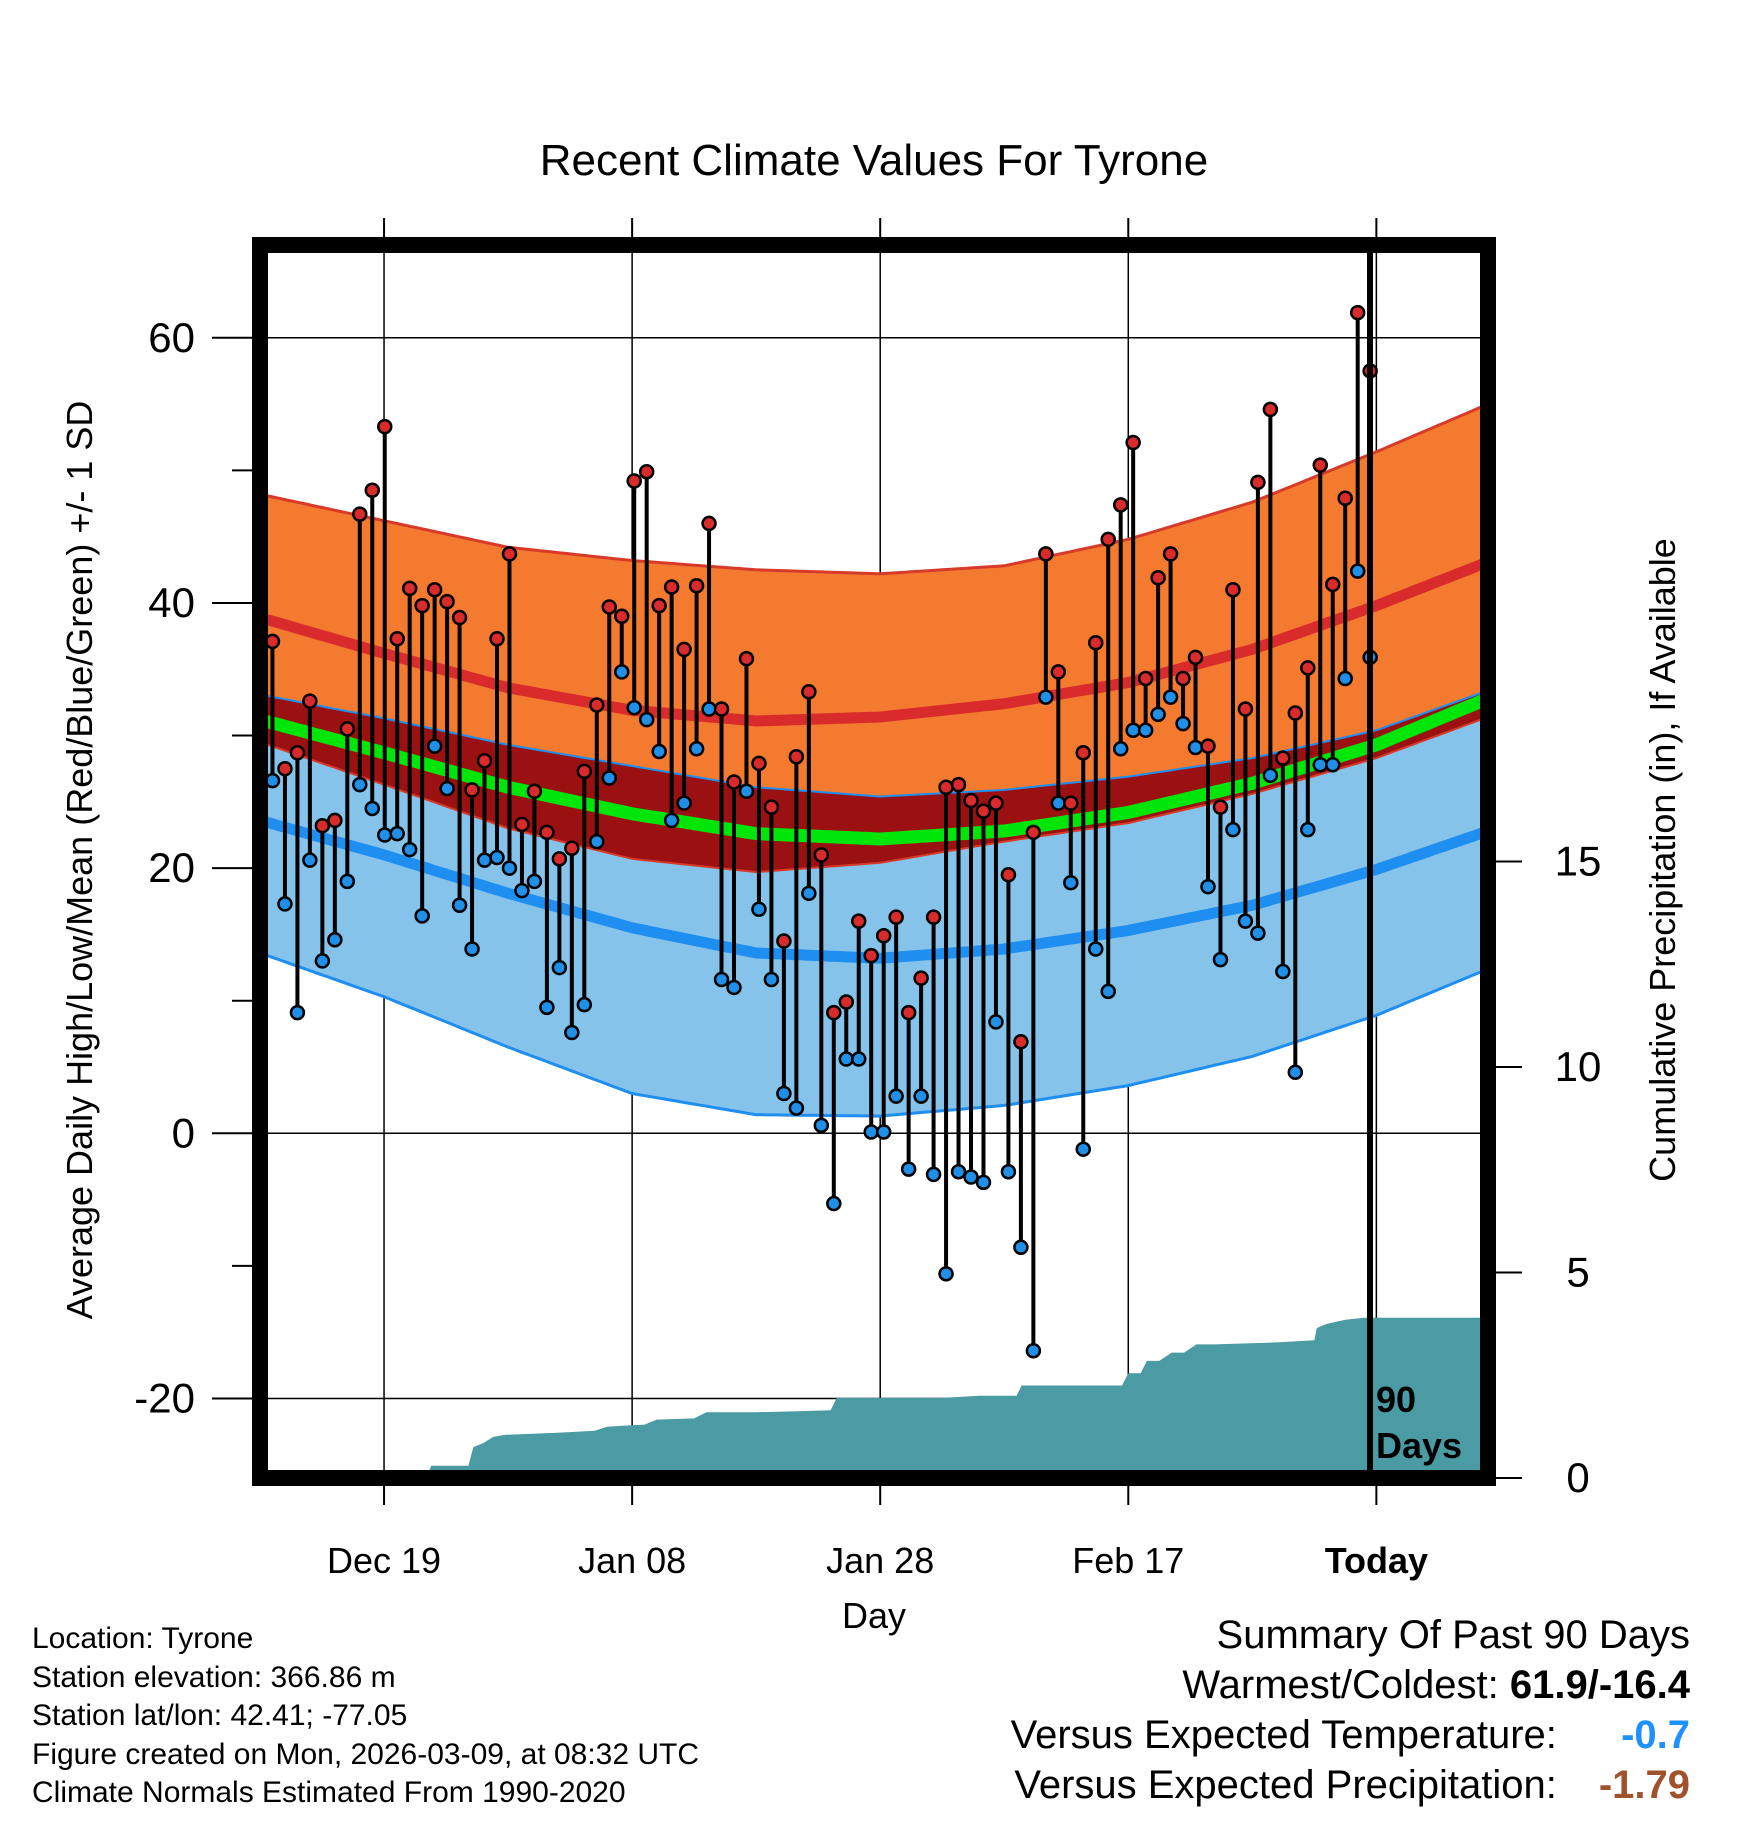  Describe the element at coordinates (880, 1560) in the screenshot. I see `x-tick-label: Jan 28` at that location.